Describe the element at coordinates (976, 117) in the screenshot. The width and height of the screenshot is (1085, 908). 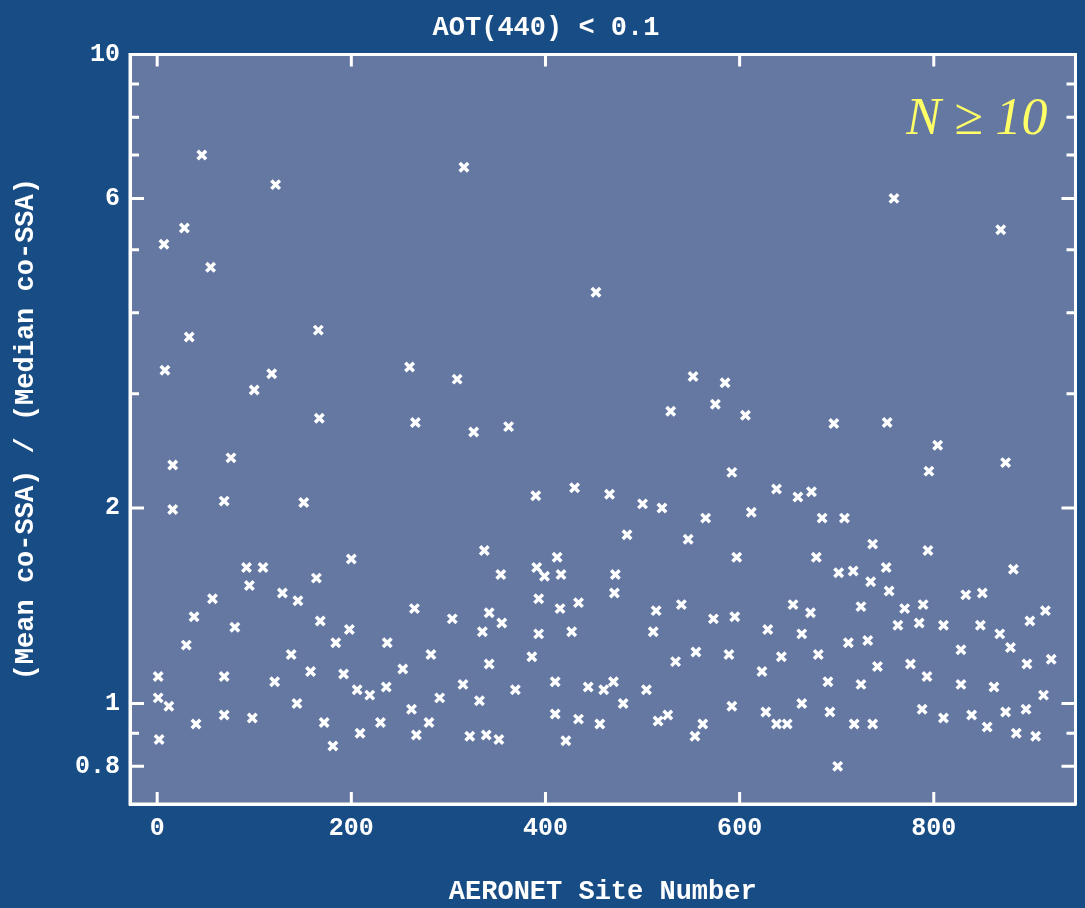
I see `annotation: N ≥ 10` at that location.